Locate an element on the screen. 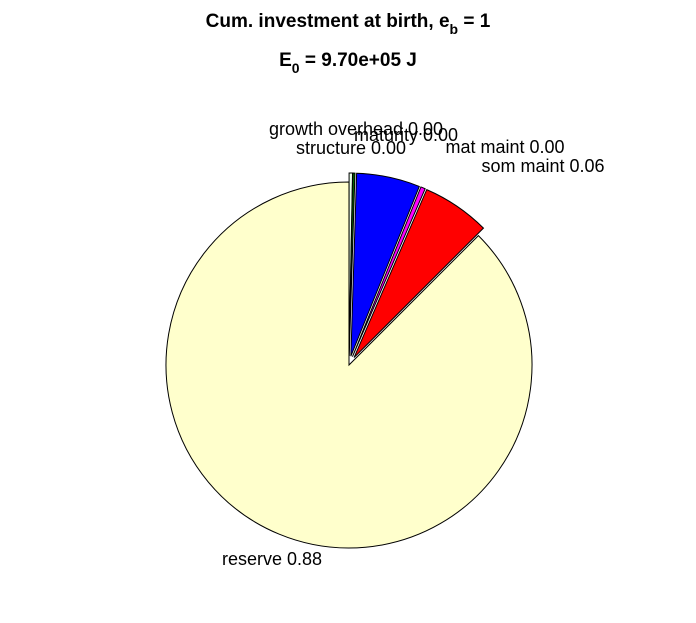 The image size is (696, 623). chart-subtitle: E0 = 9.70e+05 J is located at coordinates (348, 63).